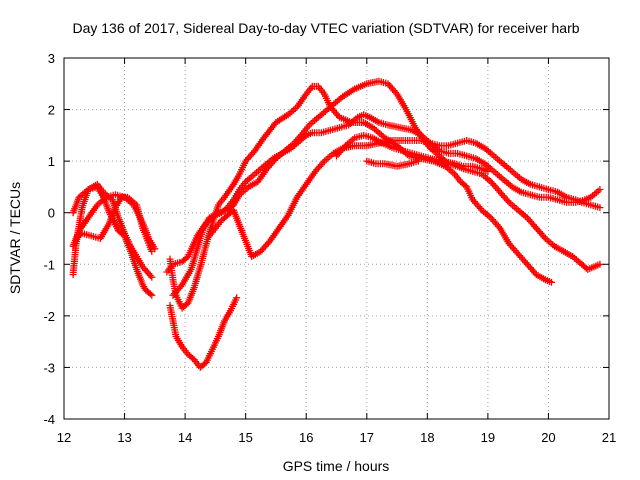 The image size is (640, 480). Describe the element at coordinates (609, 437) in the screenshot. I see `x-tick-label: 21` at that location.